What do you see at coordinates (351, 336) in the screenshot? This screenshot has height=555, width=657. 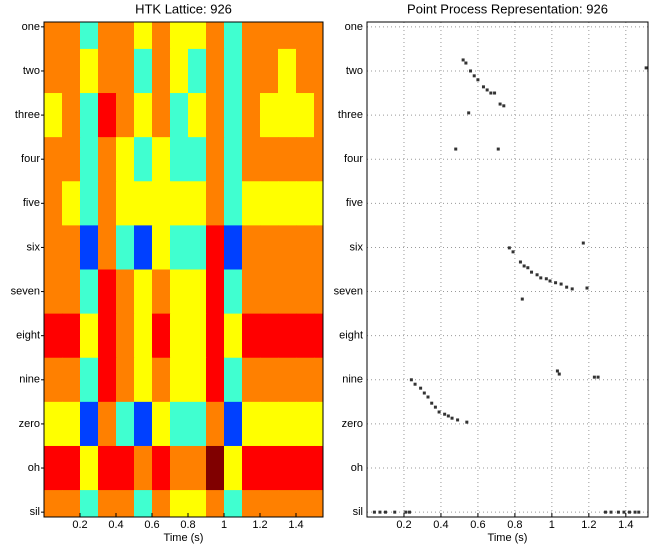 I see `y-tick-label: eight` at bounding box center [351, 336].